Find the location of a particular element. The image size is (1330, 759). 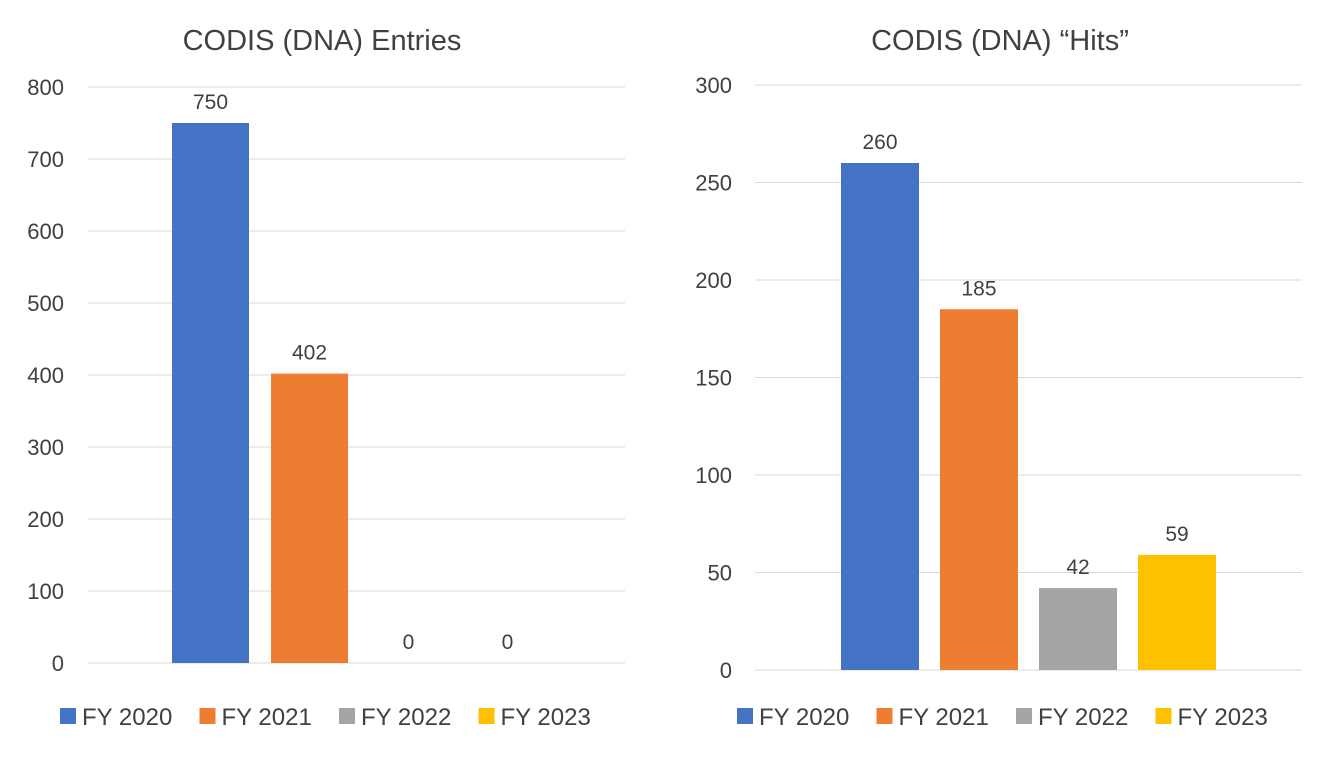

data-label: 42 is located at coordinates (1077, 567).